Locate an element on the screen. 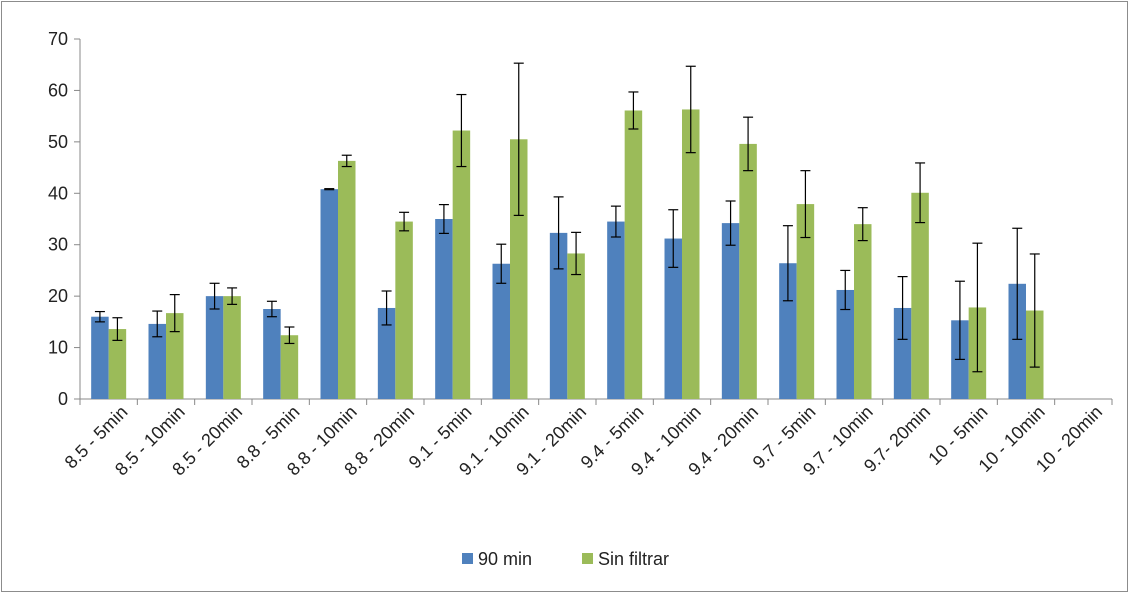 This screenshot has width=1130, height=593. y-axis: 0 10 20 30 40 50 60 70 is located at coordinates (64, 219).